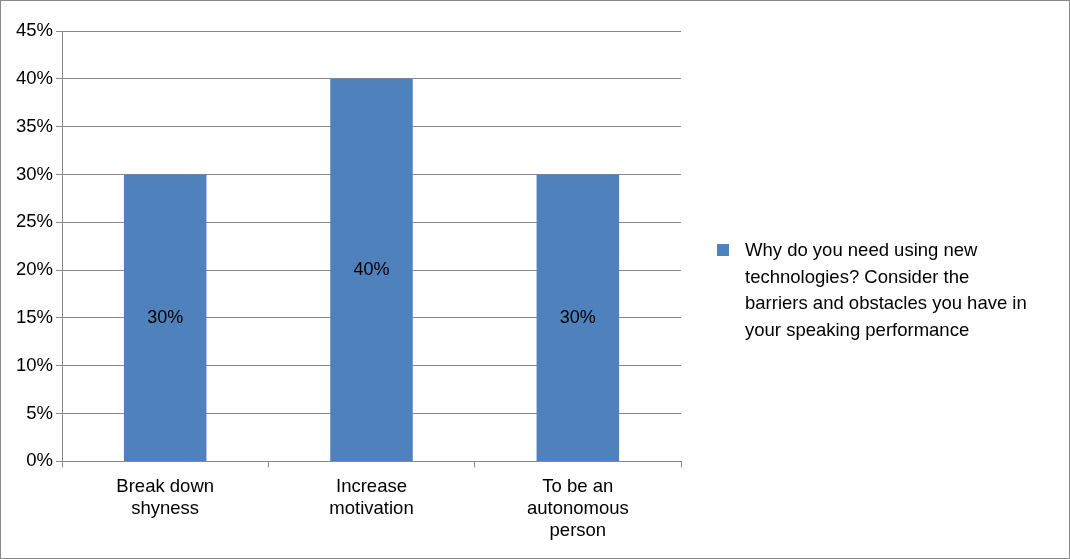  I want to click on data-label: 40%, so click(371, 268).